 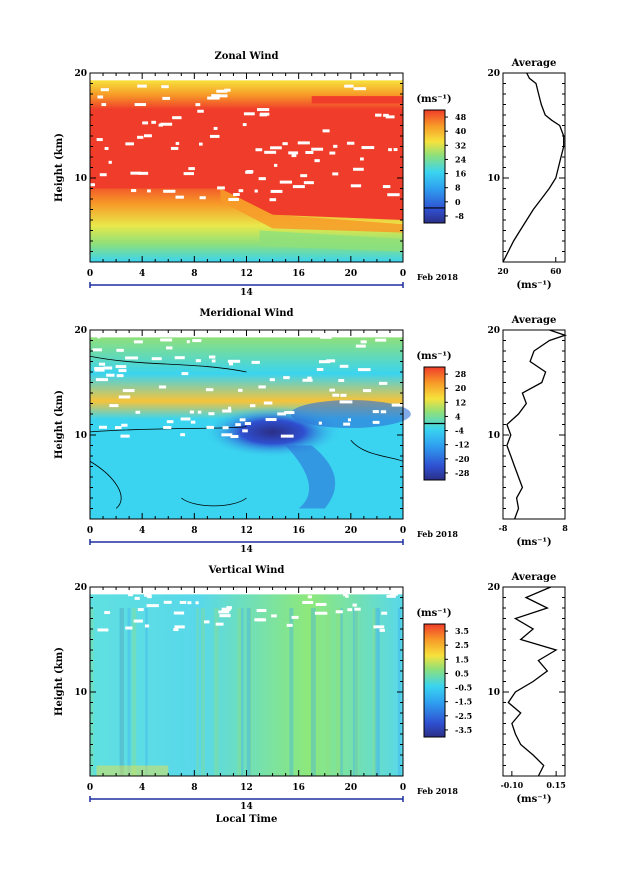 I want to click on x-tick-label: 12, so click(x=246, y=531).